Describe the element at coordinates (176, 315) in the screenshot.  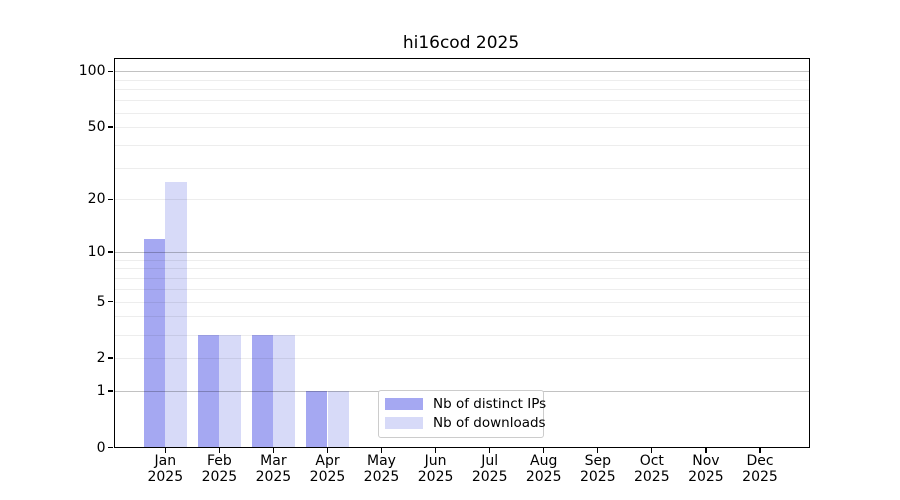
I see `bar-jan-series1` at that location.